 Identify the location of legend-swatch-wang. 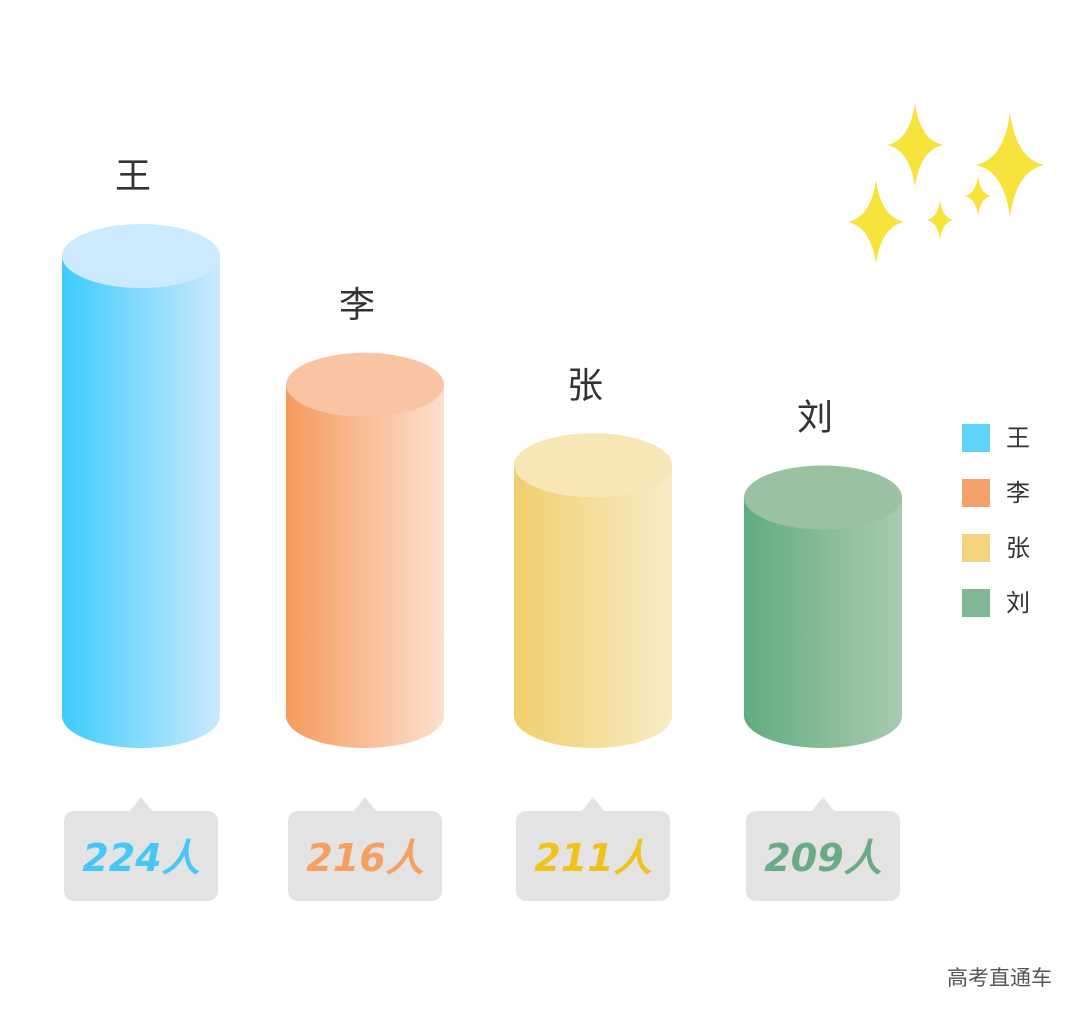
(976, 438).